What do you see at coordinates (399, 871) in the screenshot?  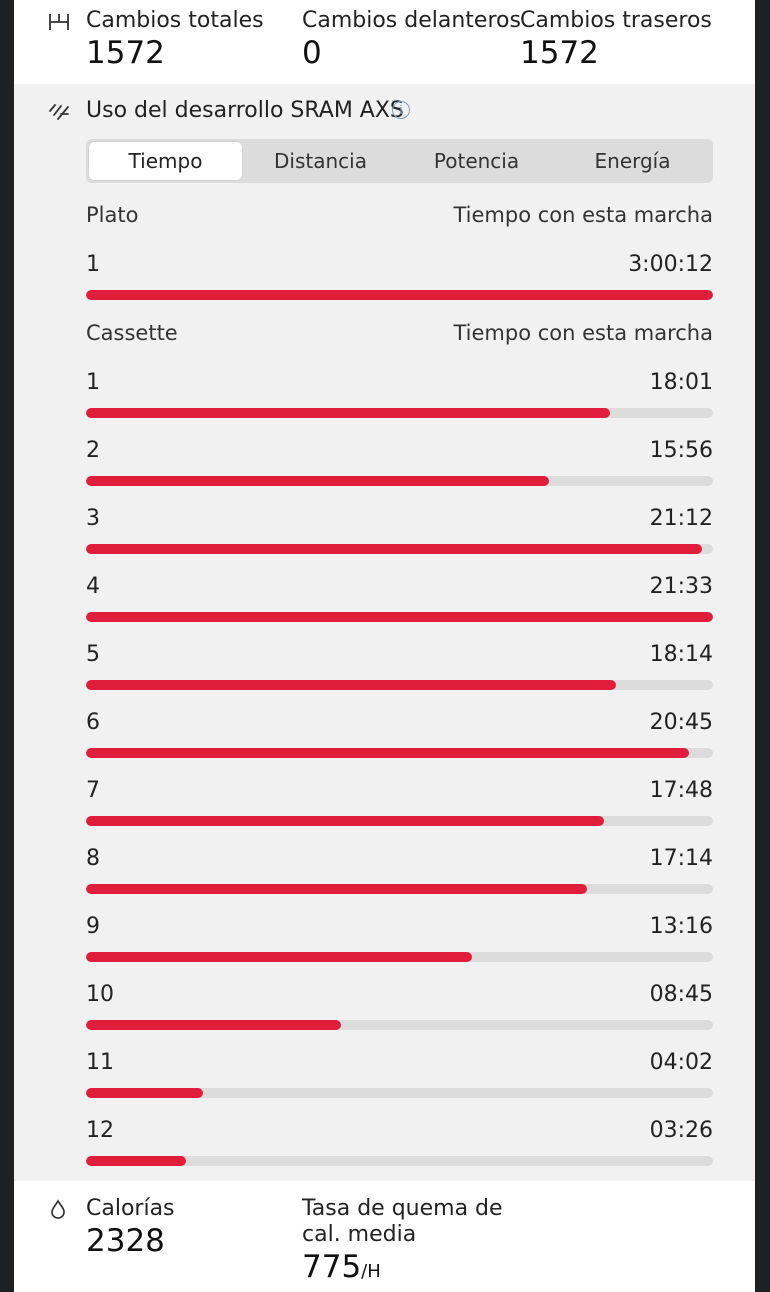 I see `cassette-gear-row: 8 17:14` at bounding box center [399, 871].